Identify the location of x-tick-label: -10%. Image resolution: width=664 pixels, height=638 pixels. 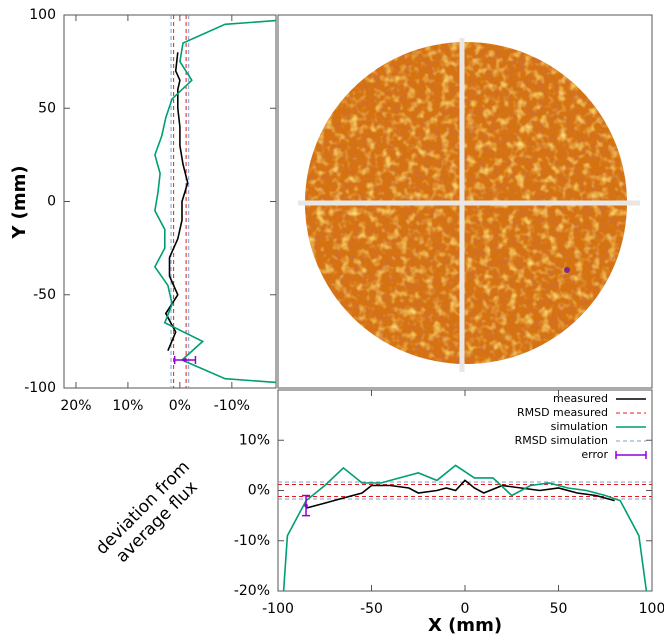
(232, 406).